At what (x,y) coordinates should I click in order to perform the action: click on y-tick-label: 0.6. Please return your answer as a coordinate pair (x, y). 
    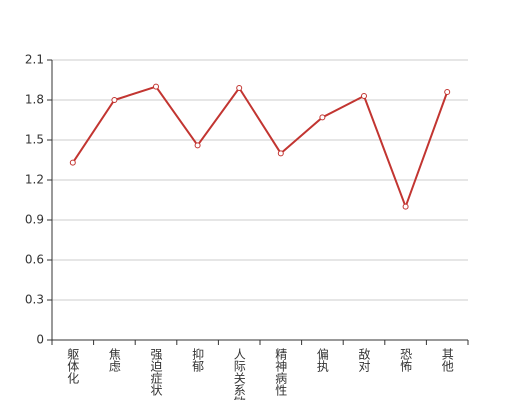
    Looking at the image, I should click on (34, 260).